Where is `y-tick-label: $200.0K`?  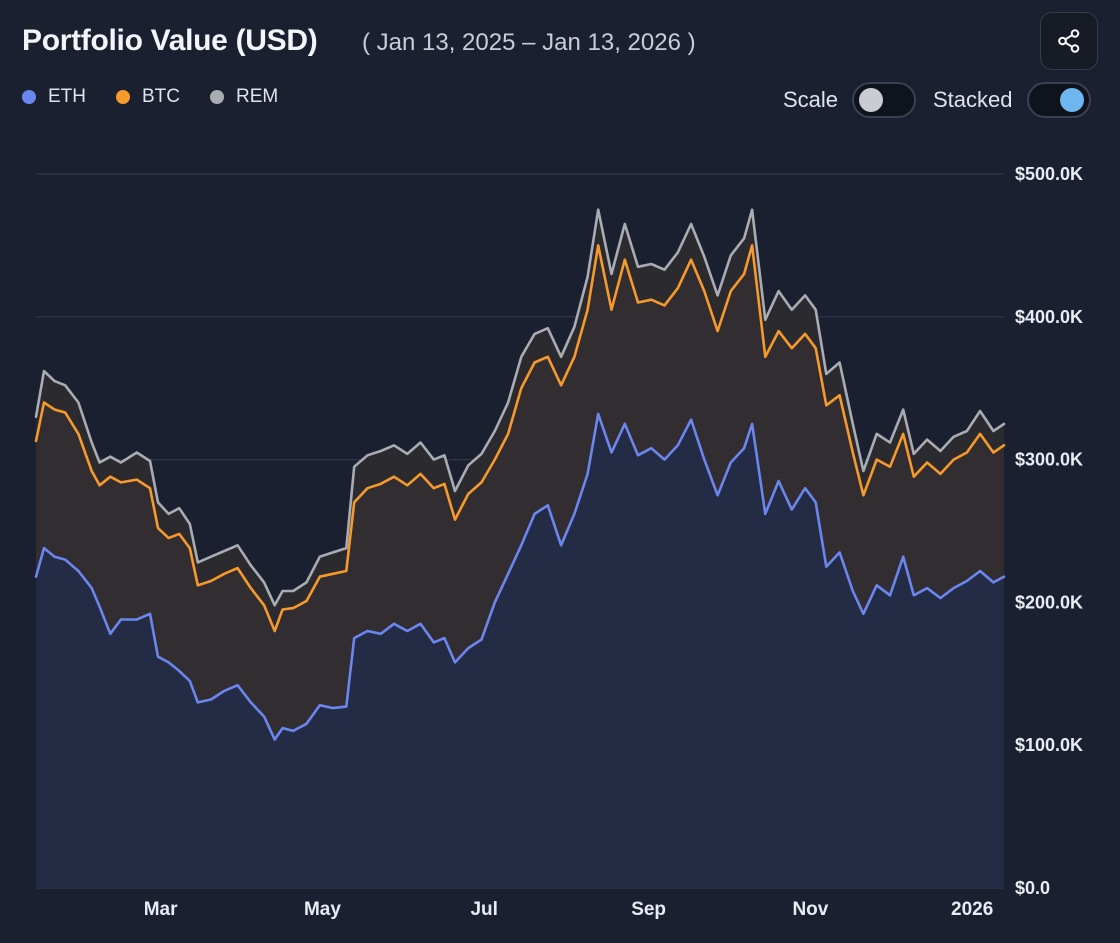
y-tick-label: $200.0K is located at coordinates (1049, 602).